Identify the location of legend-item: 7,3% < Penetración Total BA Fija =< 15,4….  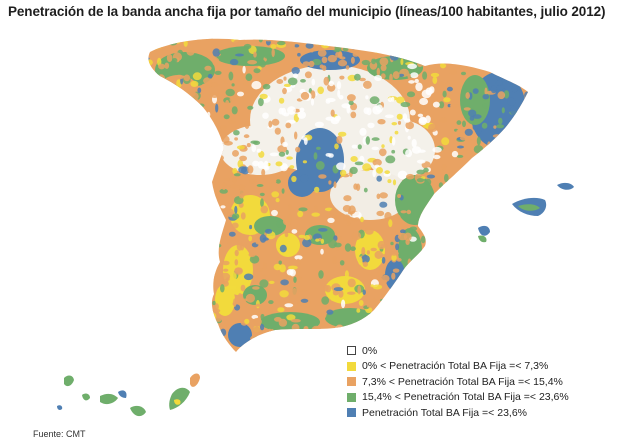
(458, 382).